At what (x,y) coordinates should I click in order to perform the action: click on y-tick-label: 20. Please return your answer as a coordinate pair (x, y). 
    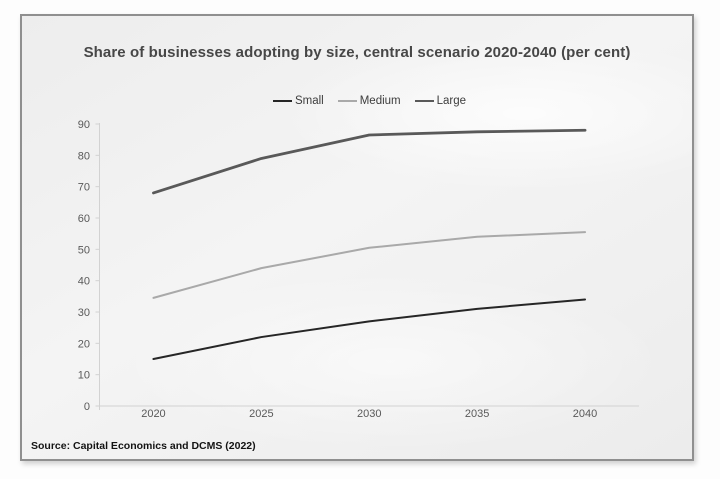
    Looking at the image, I should click on (84, 344).